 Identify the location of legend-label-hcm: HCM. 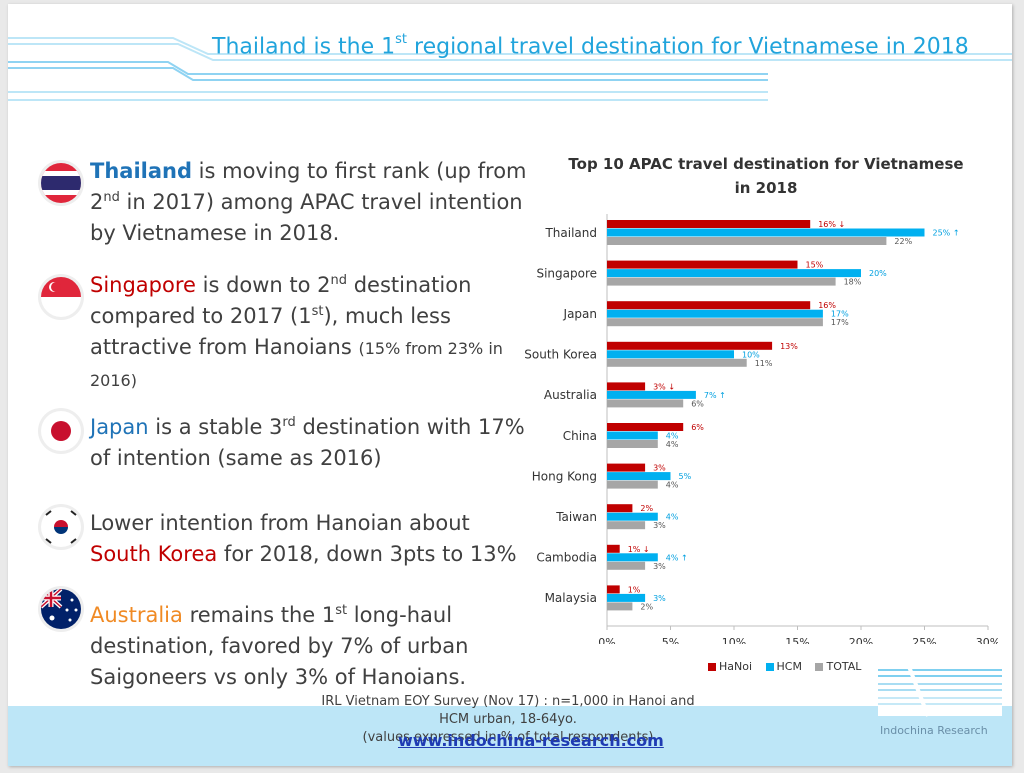
(789, 666).